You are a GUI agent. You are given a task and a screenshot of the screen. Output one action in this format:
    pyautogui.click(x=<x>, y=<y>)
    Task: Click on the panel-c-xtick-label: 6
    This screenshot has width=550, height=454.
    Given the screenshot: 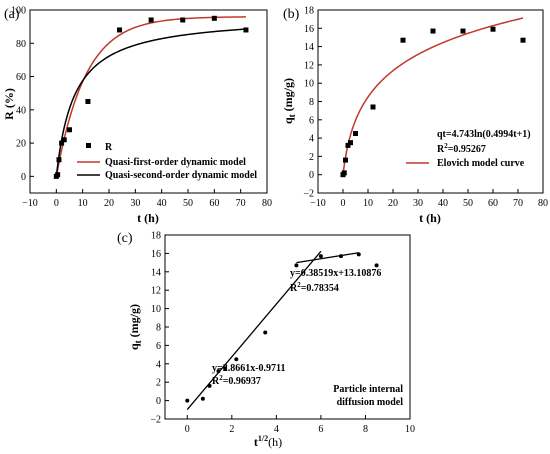 What is the action you would take?
    pyautogui.click(x=320, y=429)
    